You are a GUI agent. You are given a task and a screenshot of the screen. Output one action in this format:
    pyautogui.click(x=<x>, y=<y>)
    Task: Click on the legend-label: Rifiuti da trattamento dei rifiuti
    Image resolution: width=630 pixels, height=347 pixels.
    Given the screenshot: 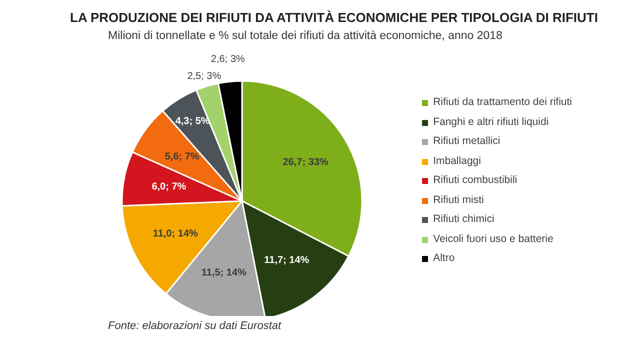 What is the action you would take?
    pyautogui.click(x=502, y=102)
    